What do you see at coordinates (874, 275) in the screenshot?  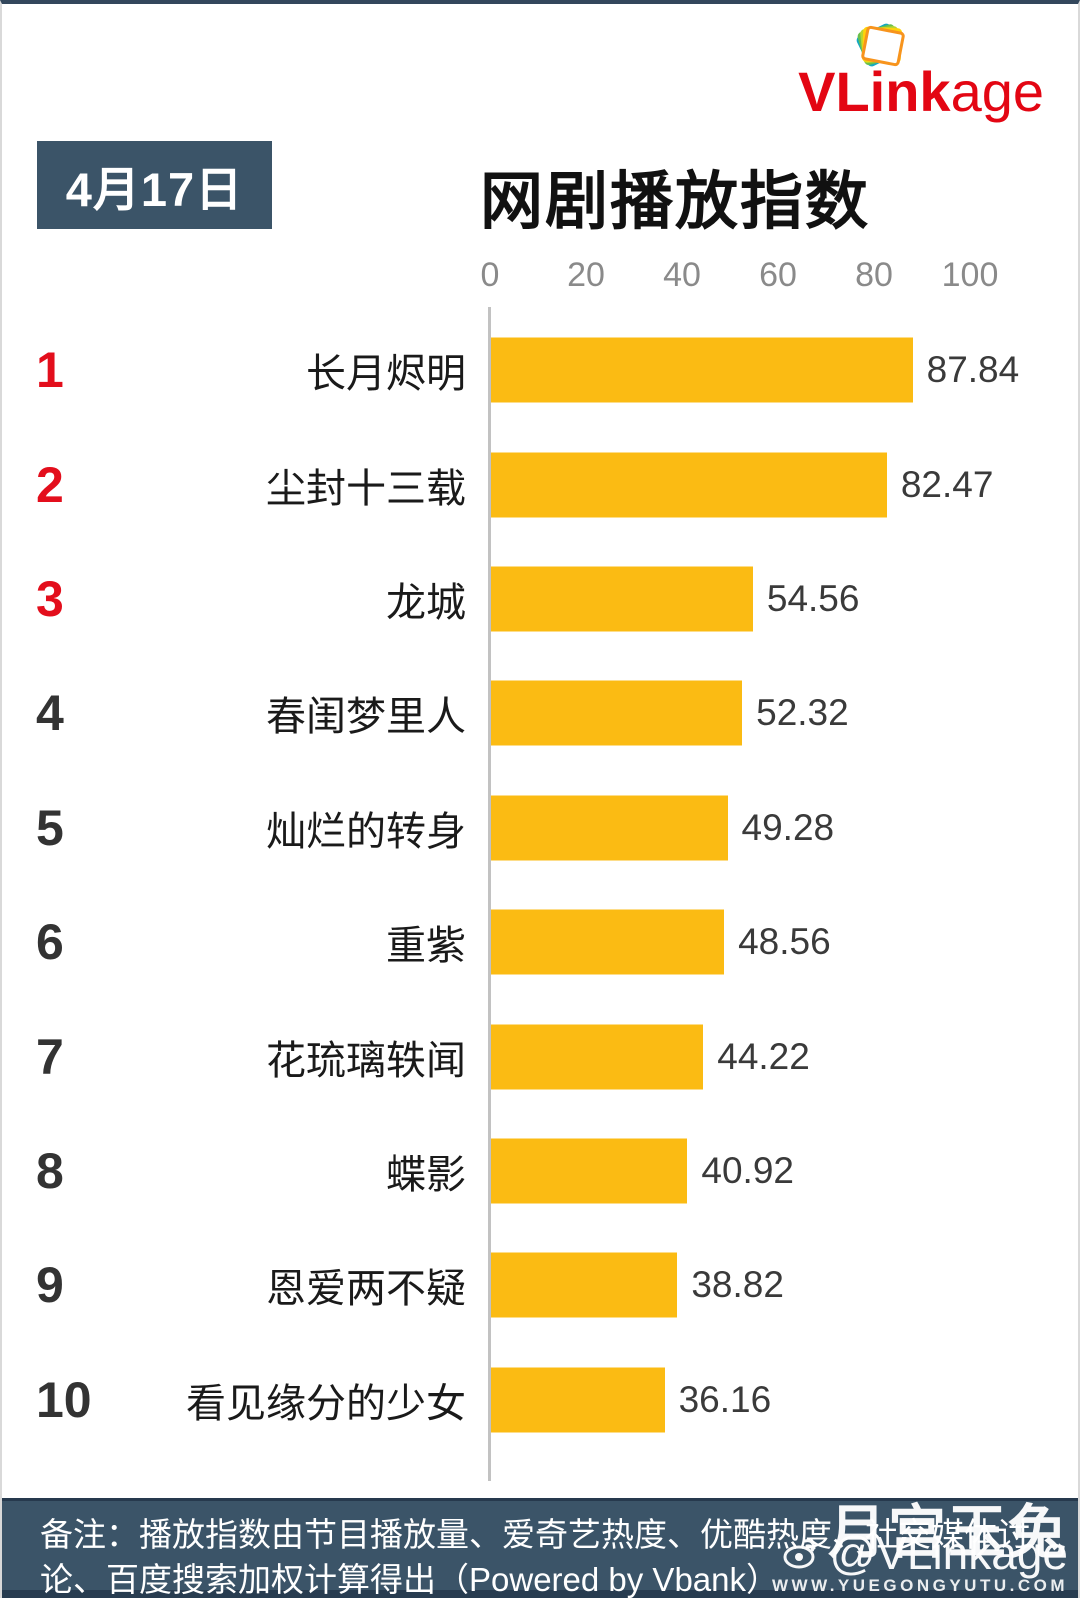 I see `x-axis-tick: 80` at bounding box center [874, 275].